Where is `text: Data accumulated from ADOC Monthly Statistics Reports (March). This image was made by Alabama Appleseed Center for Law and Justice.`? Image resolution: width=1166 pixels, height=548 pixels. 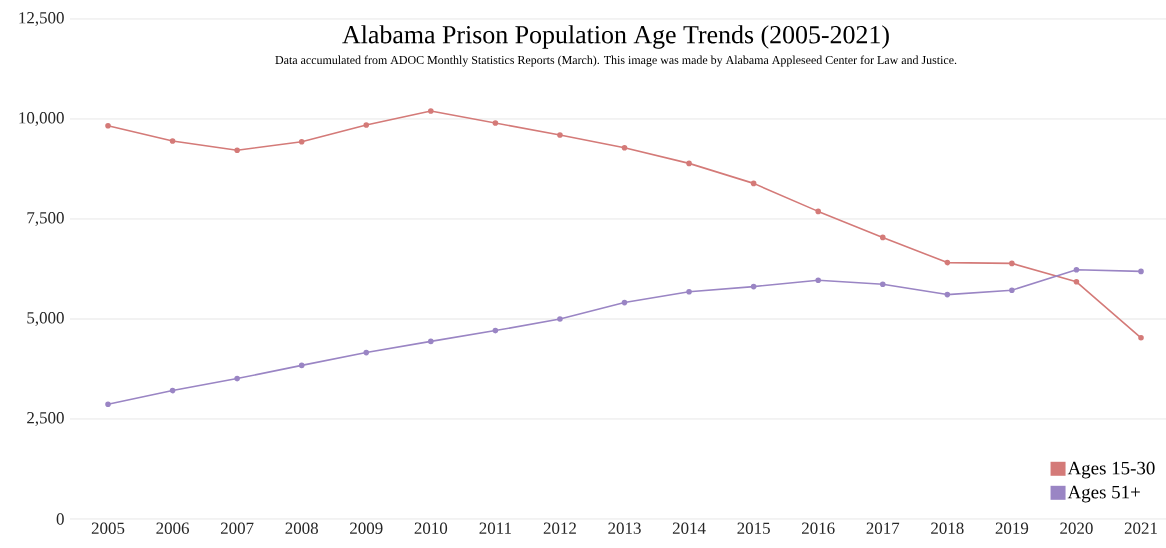
text: Data accumulated from ADOC Monthly Statistics Reports (March). This image was made by Alabama Appleseed Center for Law and Justice. is located at coordinates (616, 61).